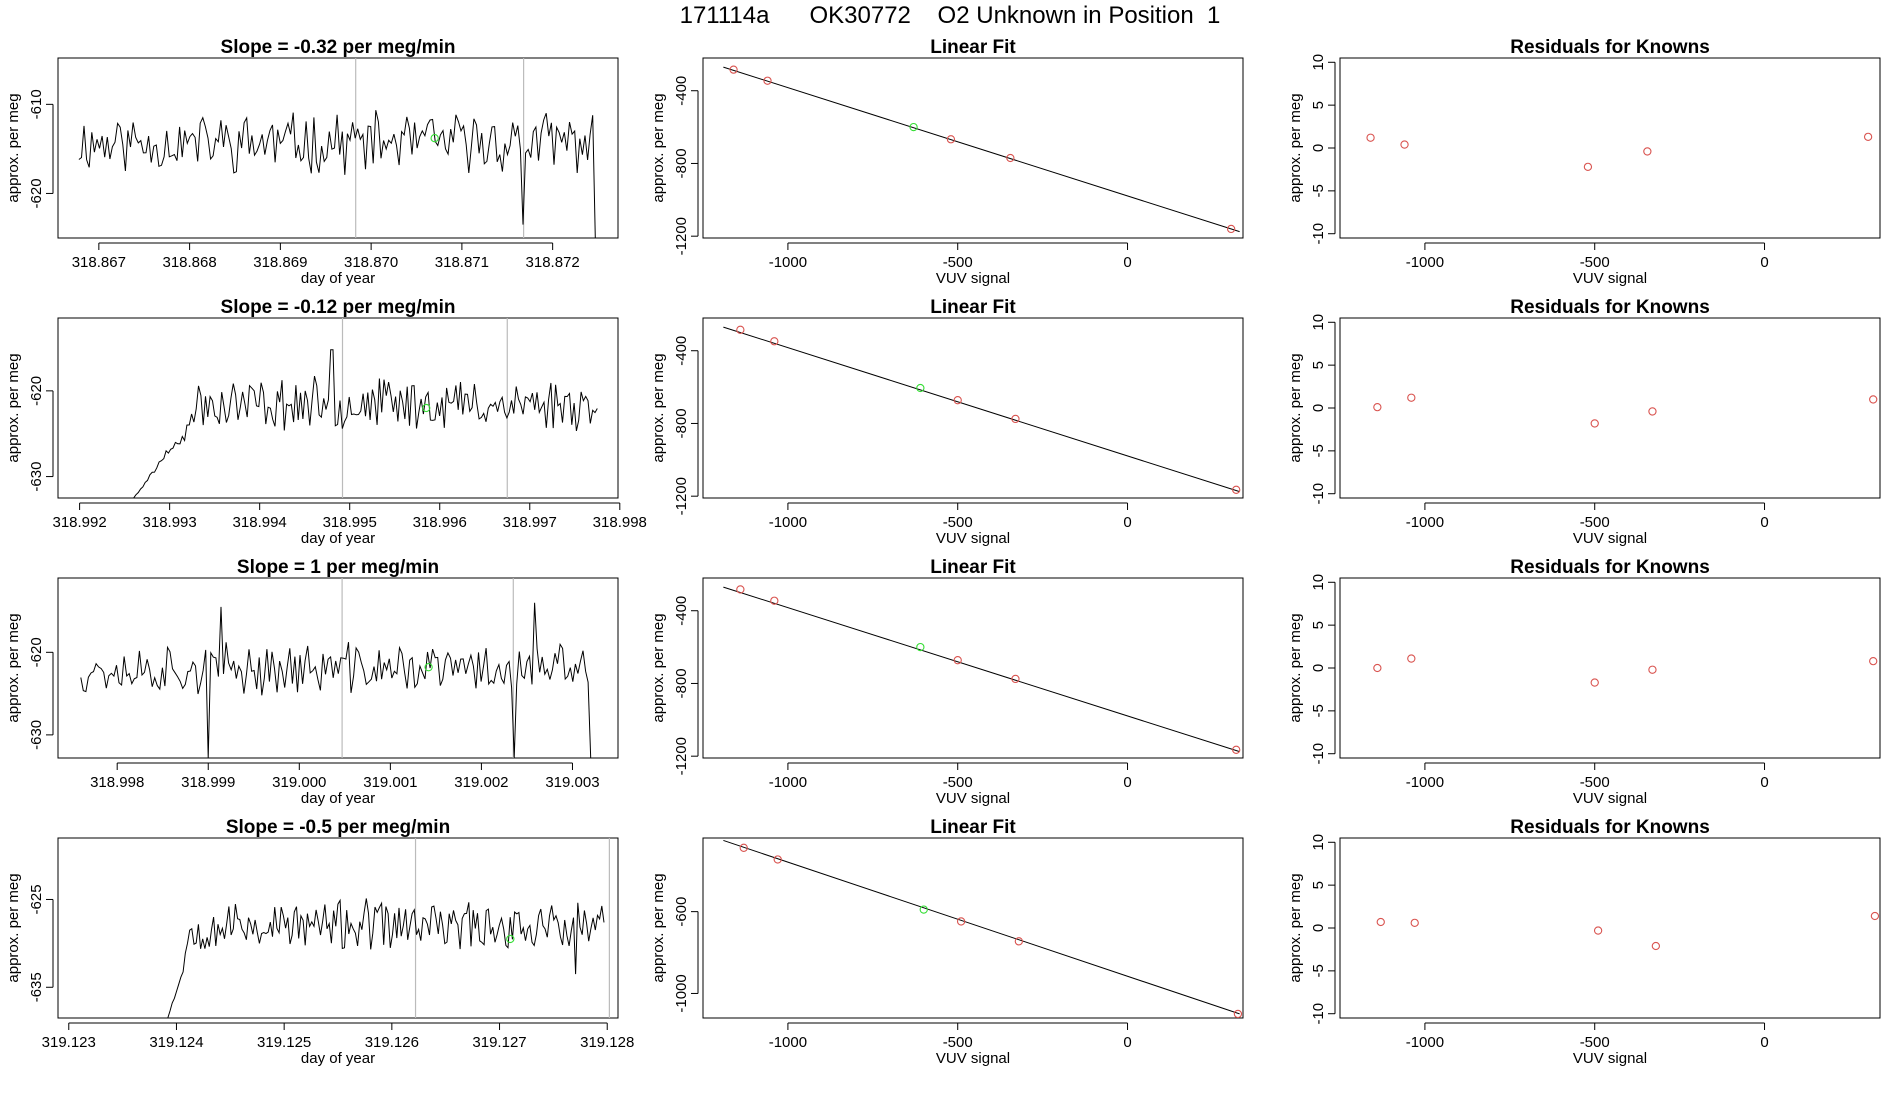 This screenshot has height=1100, width=1900. I want to click on y-tick-label: 5, so click(1318, 365).